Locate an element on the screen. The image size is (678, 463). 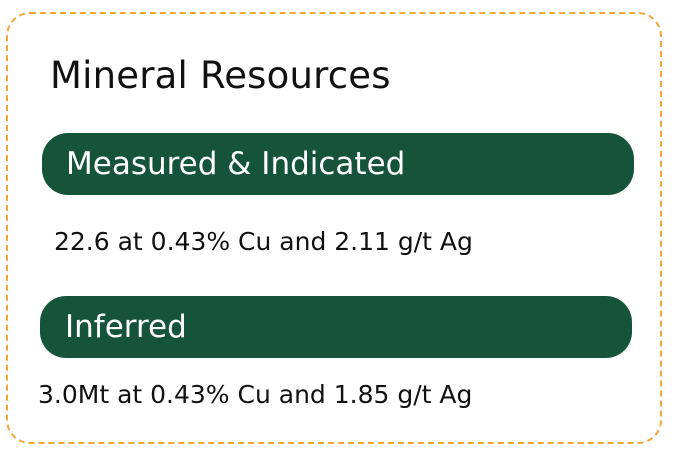
measured-indicated-label: Measured & Indicated is located at coordinates (338, 164).